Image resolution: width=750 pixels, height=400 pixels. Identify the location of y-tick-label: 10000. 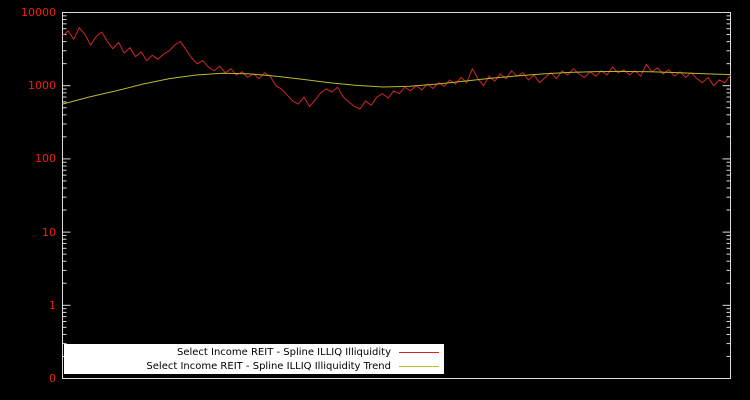
(38, 12).